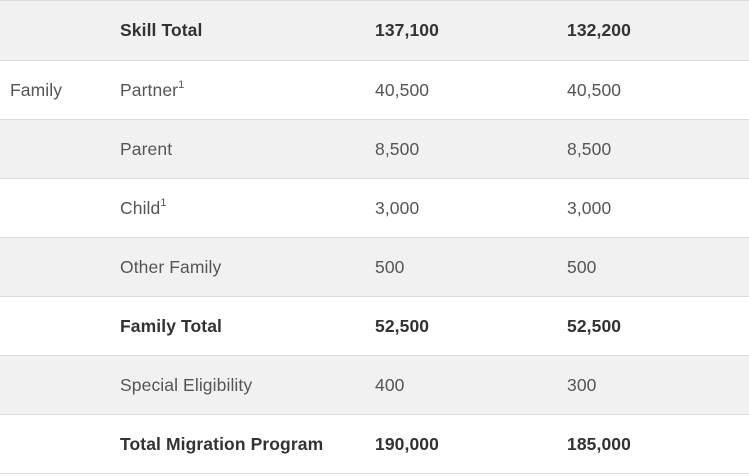 The height and width of the screenshot is (476, 749). Describe the element at coordinates (582, 266) in the screenshot. I see `year2-value-text: 500` at that location.